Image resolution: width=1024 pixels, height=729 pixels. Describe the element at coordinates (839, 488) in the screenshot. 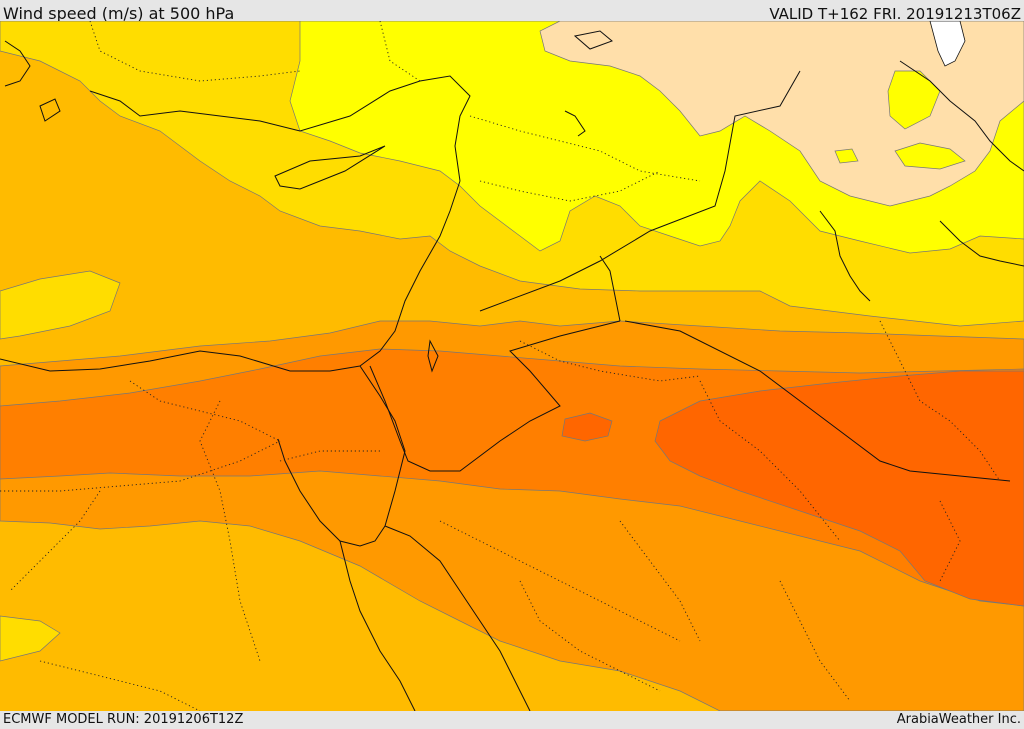

I see `band-red-orange` at that location.